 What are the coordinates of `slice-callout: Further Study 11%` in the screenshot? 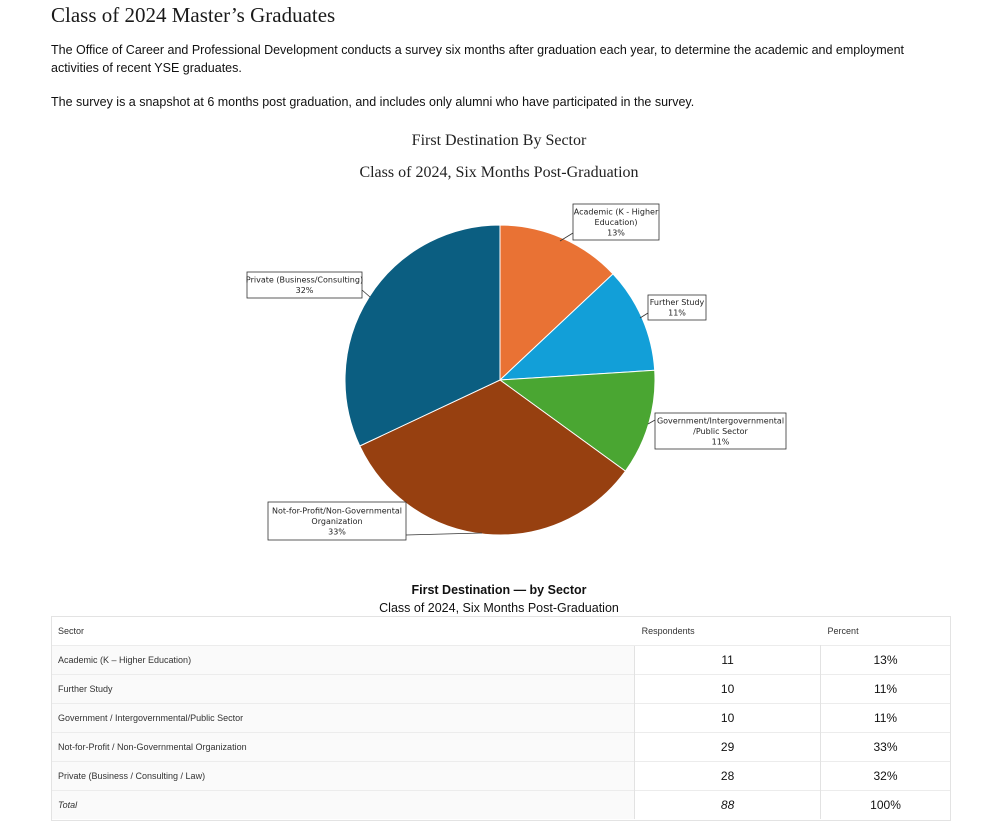 It's located at (673, 307).